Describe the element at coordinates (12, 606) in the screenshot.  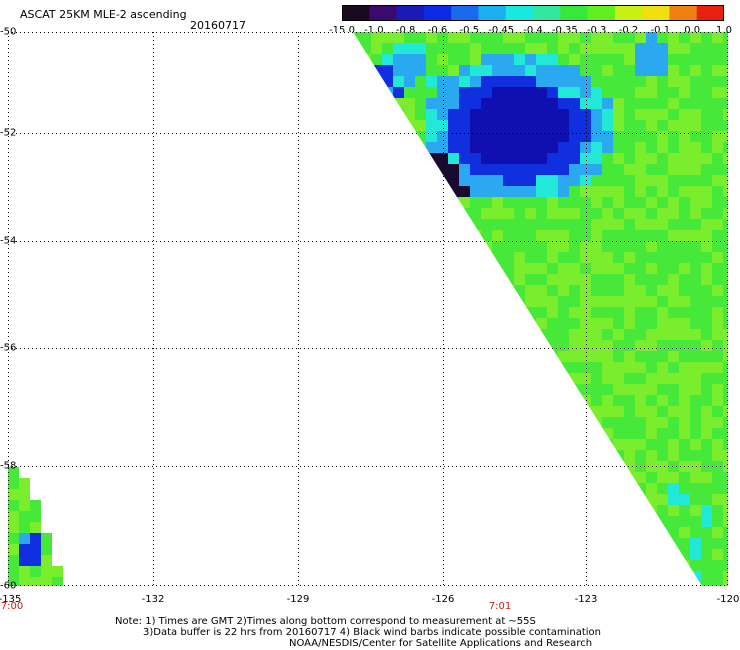
I see `time-label-start: 7:00` at that location.